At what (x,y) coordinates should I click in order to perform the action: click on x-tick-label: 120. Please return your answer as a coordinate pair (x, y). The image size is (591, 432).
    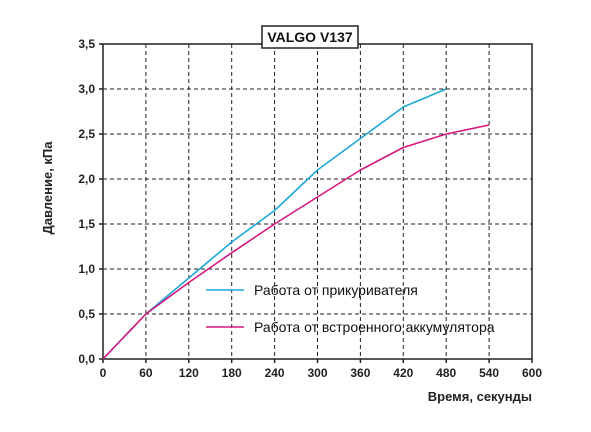
    Looking at the image, I should click on (189, 373).